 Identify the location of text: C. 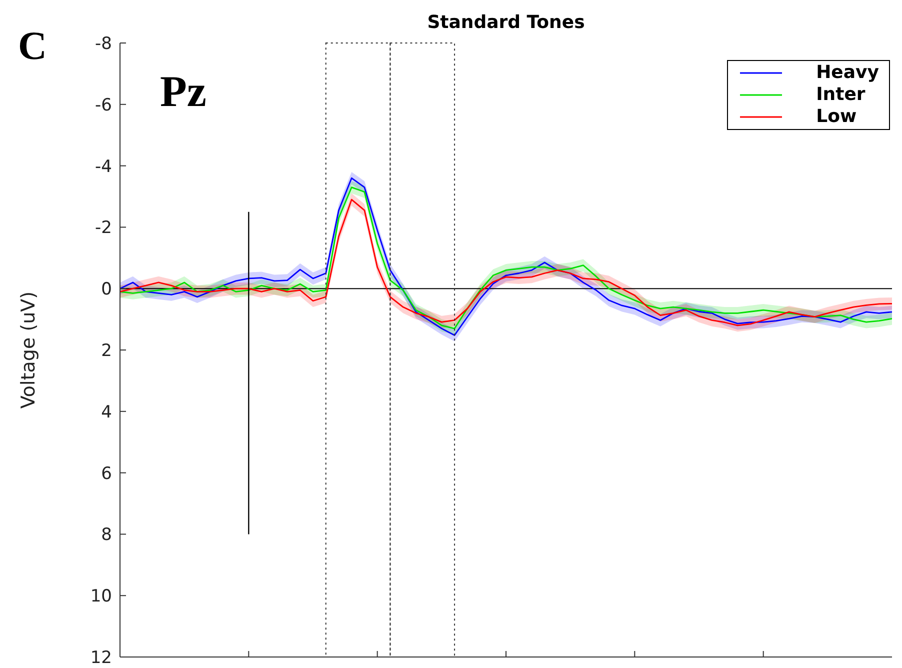
(32, 45).